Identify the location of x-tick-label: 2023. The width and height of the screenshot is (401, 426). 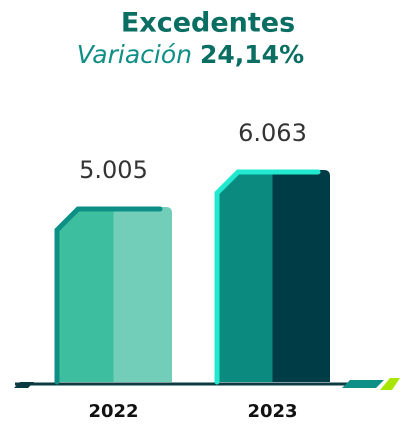
(272, 411).